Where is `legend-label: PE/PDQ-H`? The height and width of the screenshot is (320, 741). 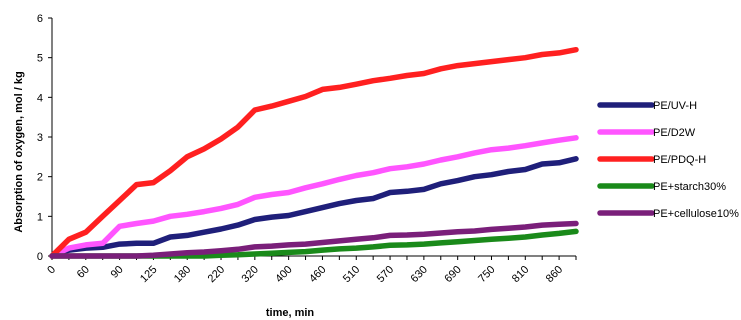 legend-label: PE/PDQ-H is located at coordinates (679, 160).